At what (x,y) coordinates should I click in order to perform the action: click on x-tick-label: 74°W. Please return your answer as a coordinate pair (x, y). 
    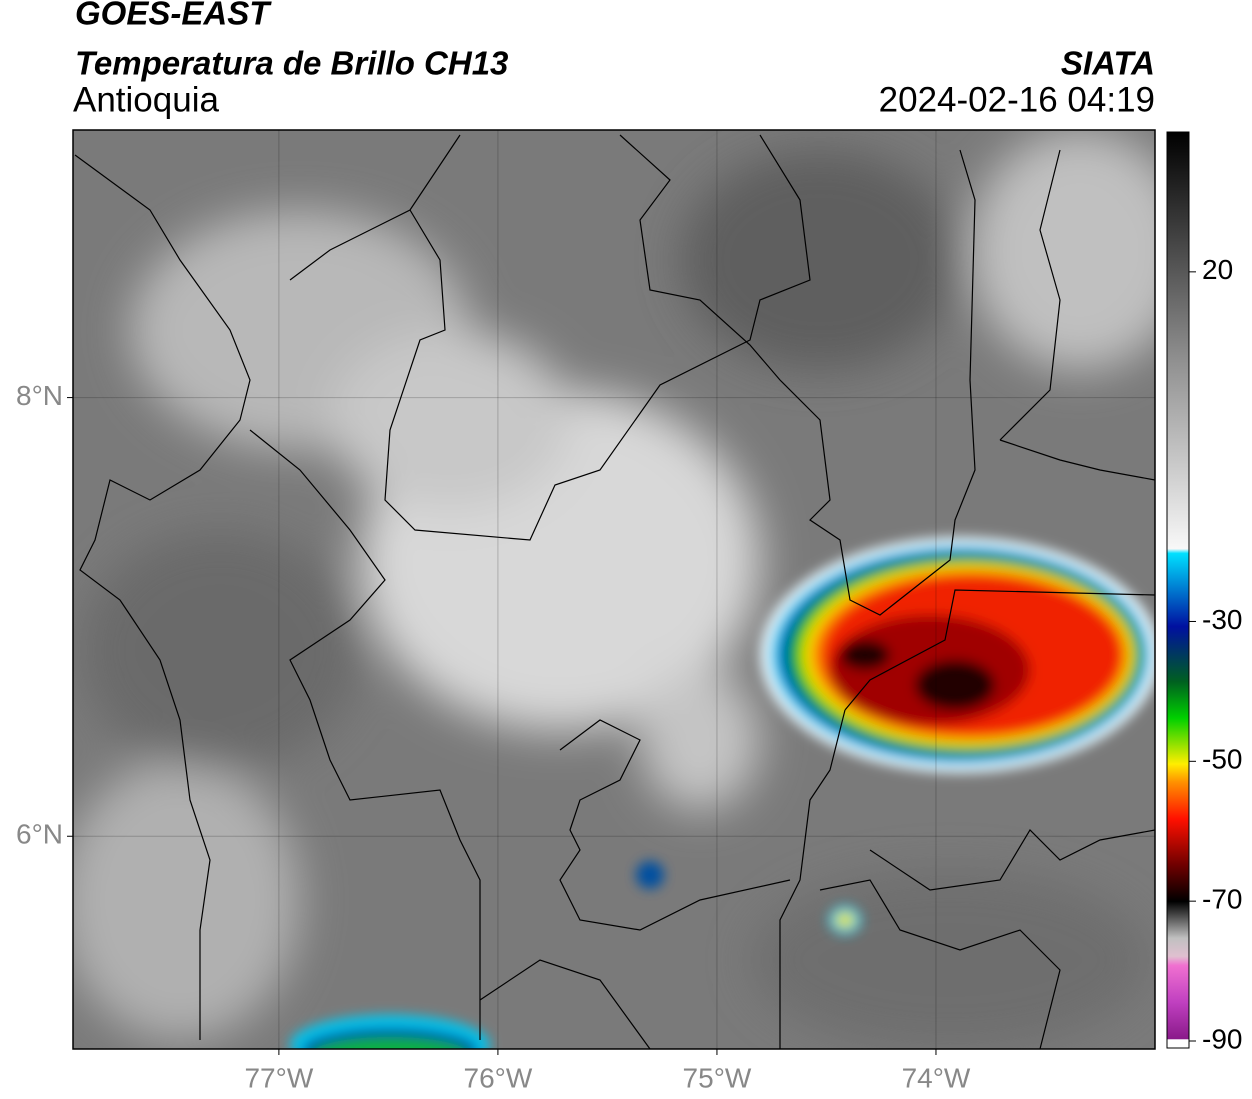
    Looking at the image, I should click on (936, 1077).